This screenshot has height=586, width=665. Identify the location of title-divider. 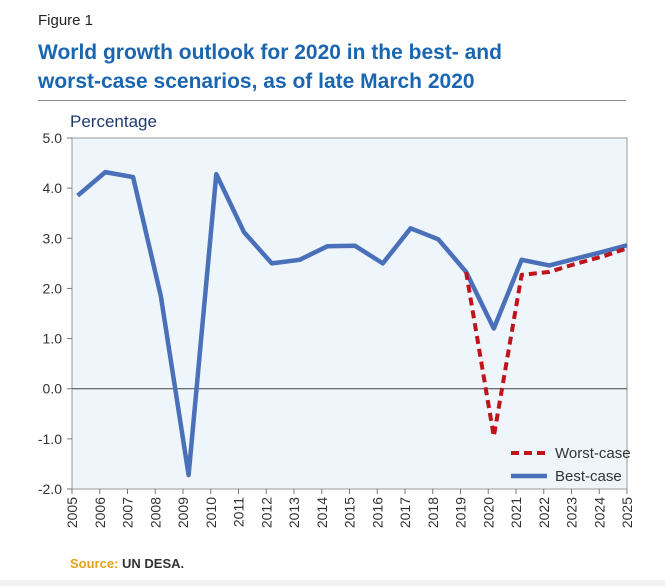
(332, 100).